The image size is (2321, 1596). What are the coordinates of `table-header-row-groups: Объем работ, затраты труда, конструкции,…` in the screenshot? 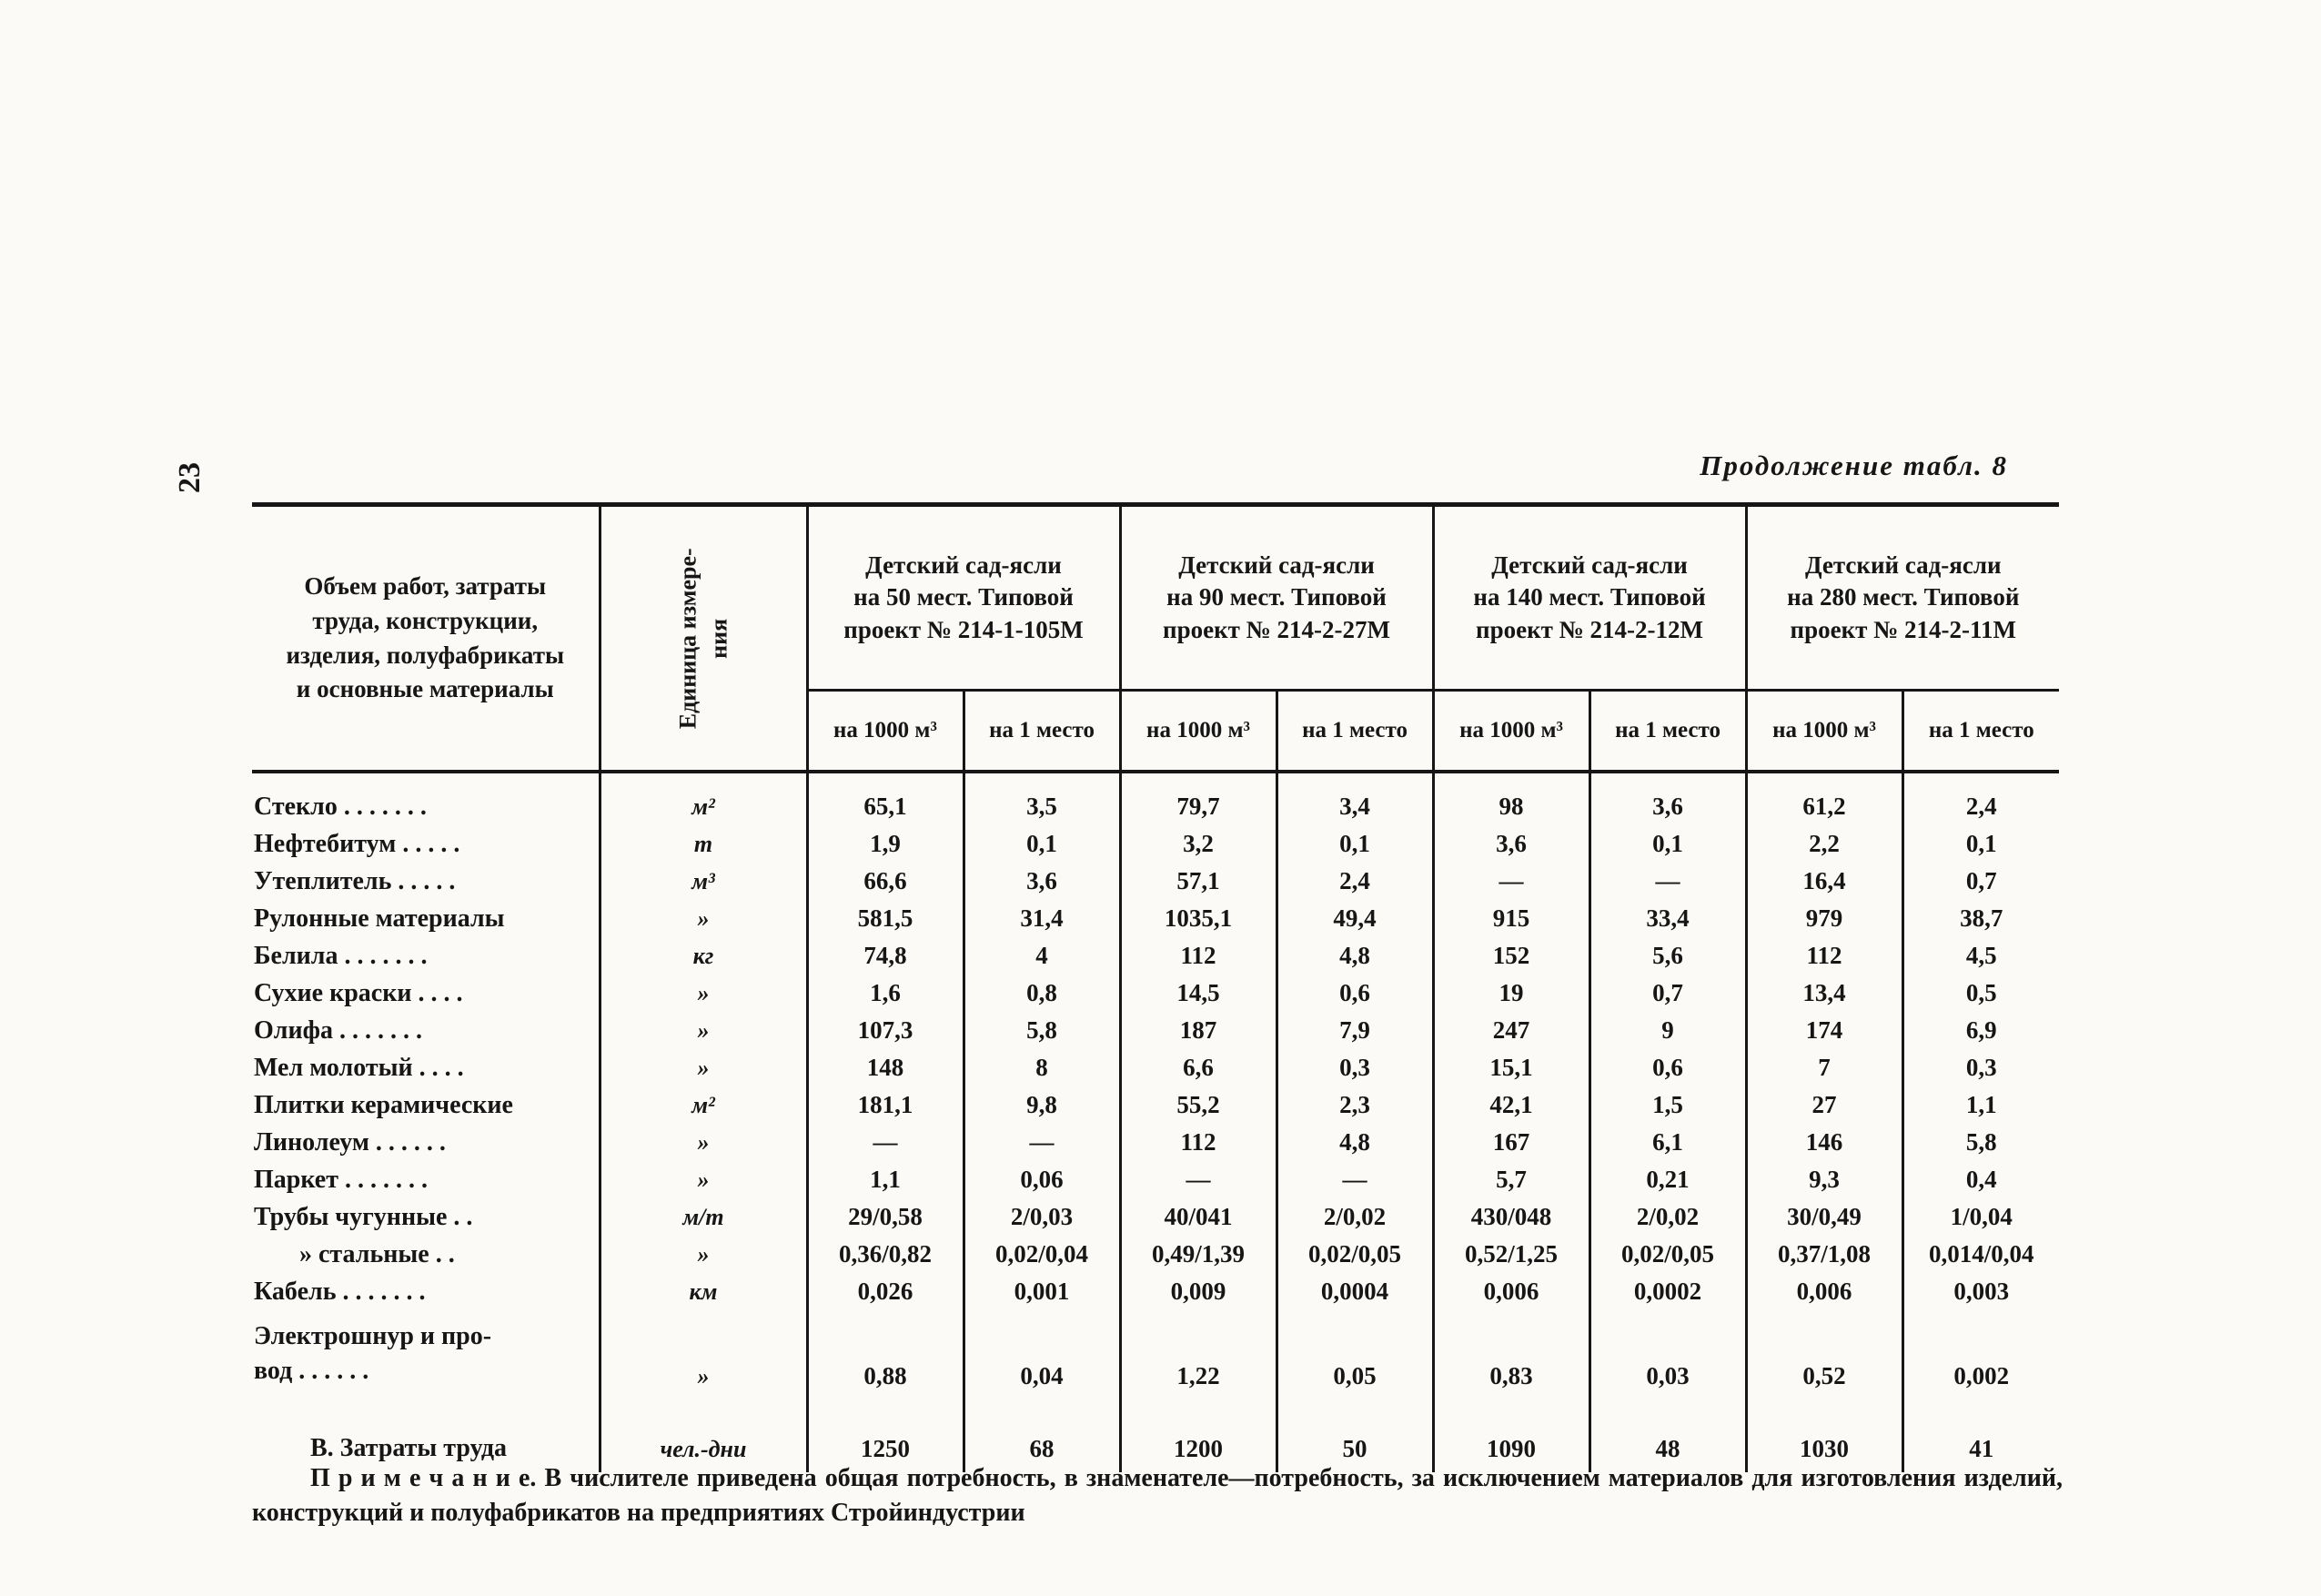 It's located at (1156, 638).